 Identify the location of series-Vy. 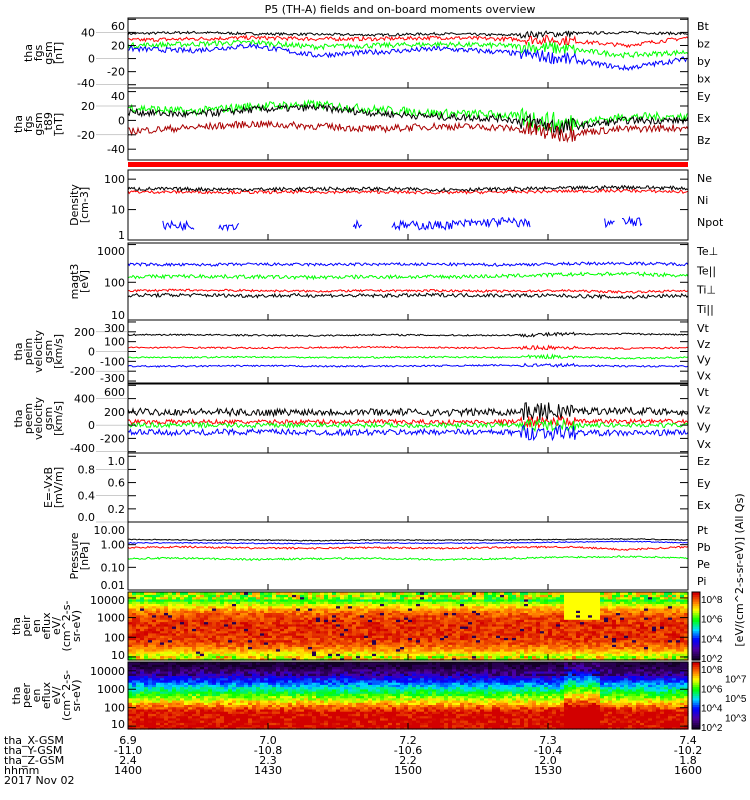
(408, 425).